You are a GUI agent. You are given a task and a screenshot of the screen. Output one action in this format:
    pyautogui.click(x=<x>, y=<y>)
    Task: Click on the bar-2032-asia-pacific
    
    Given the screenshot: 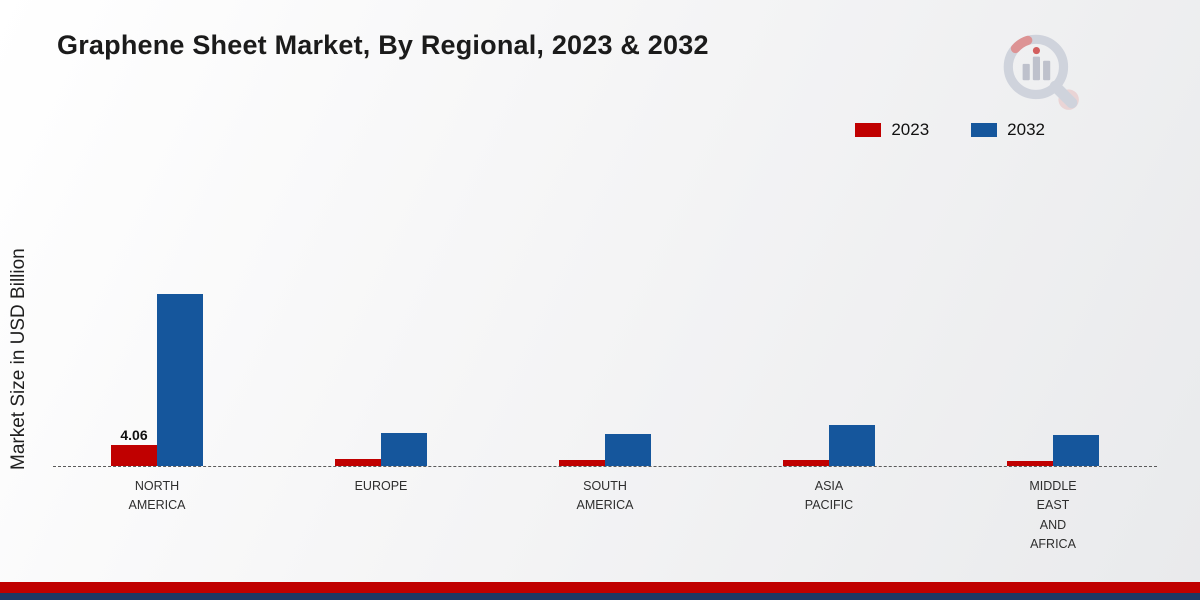 What is the action you would take?
    pyautogui.click(x=852, y=445)
    